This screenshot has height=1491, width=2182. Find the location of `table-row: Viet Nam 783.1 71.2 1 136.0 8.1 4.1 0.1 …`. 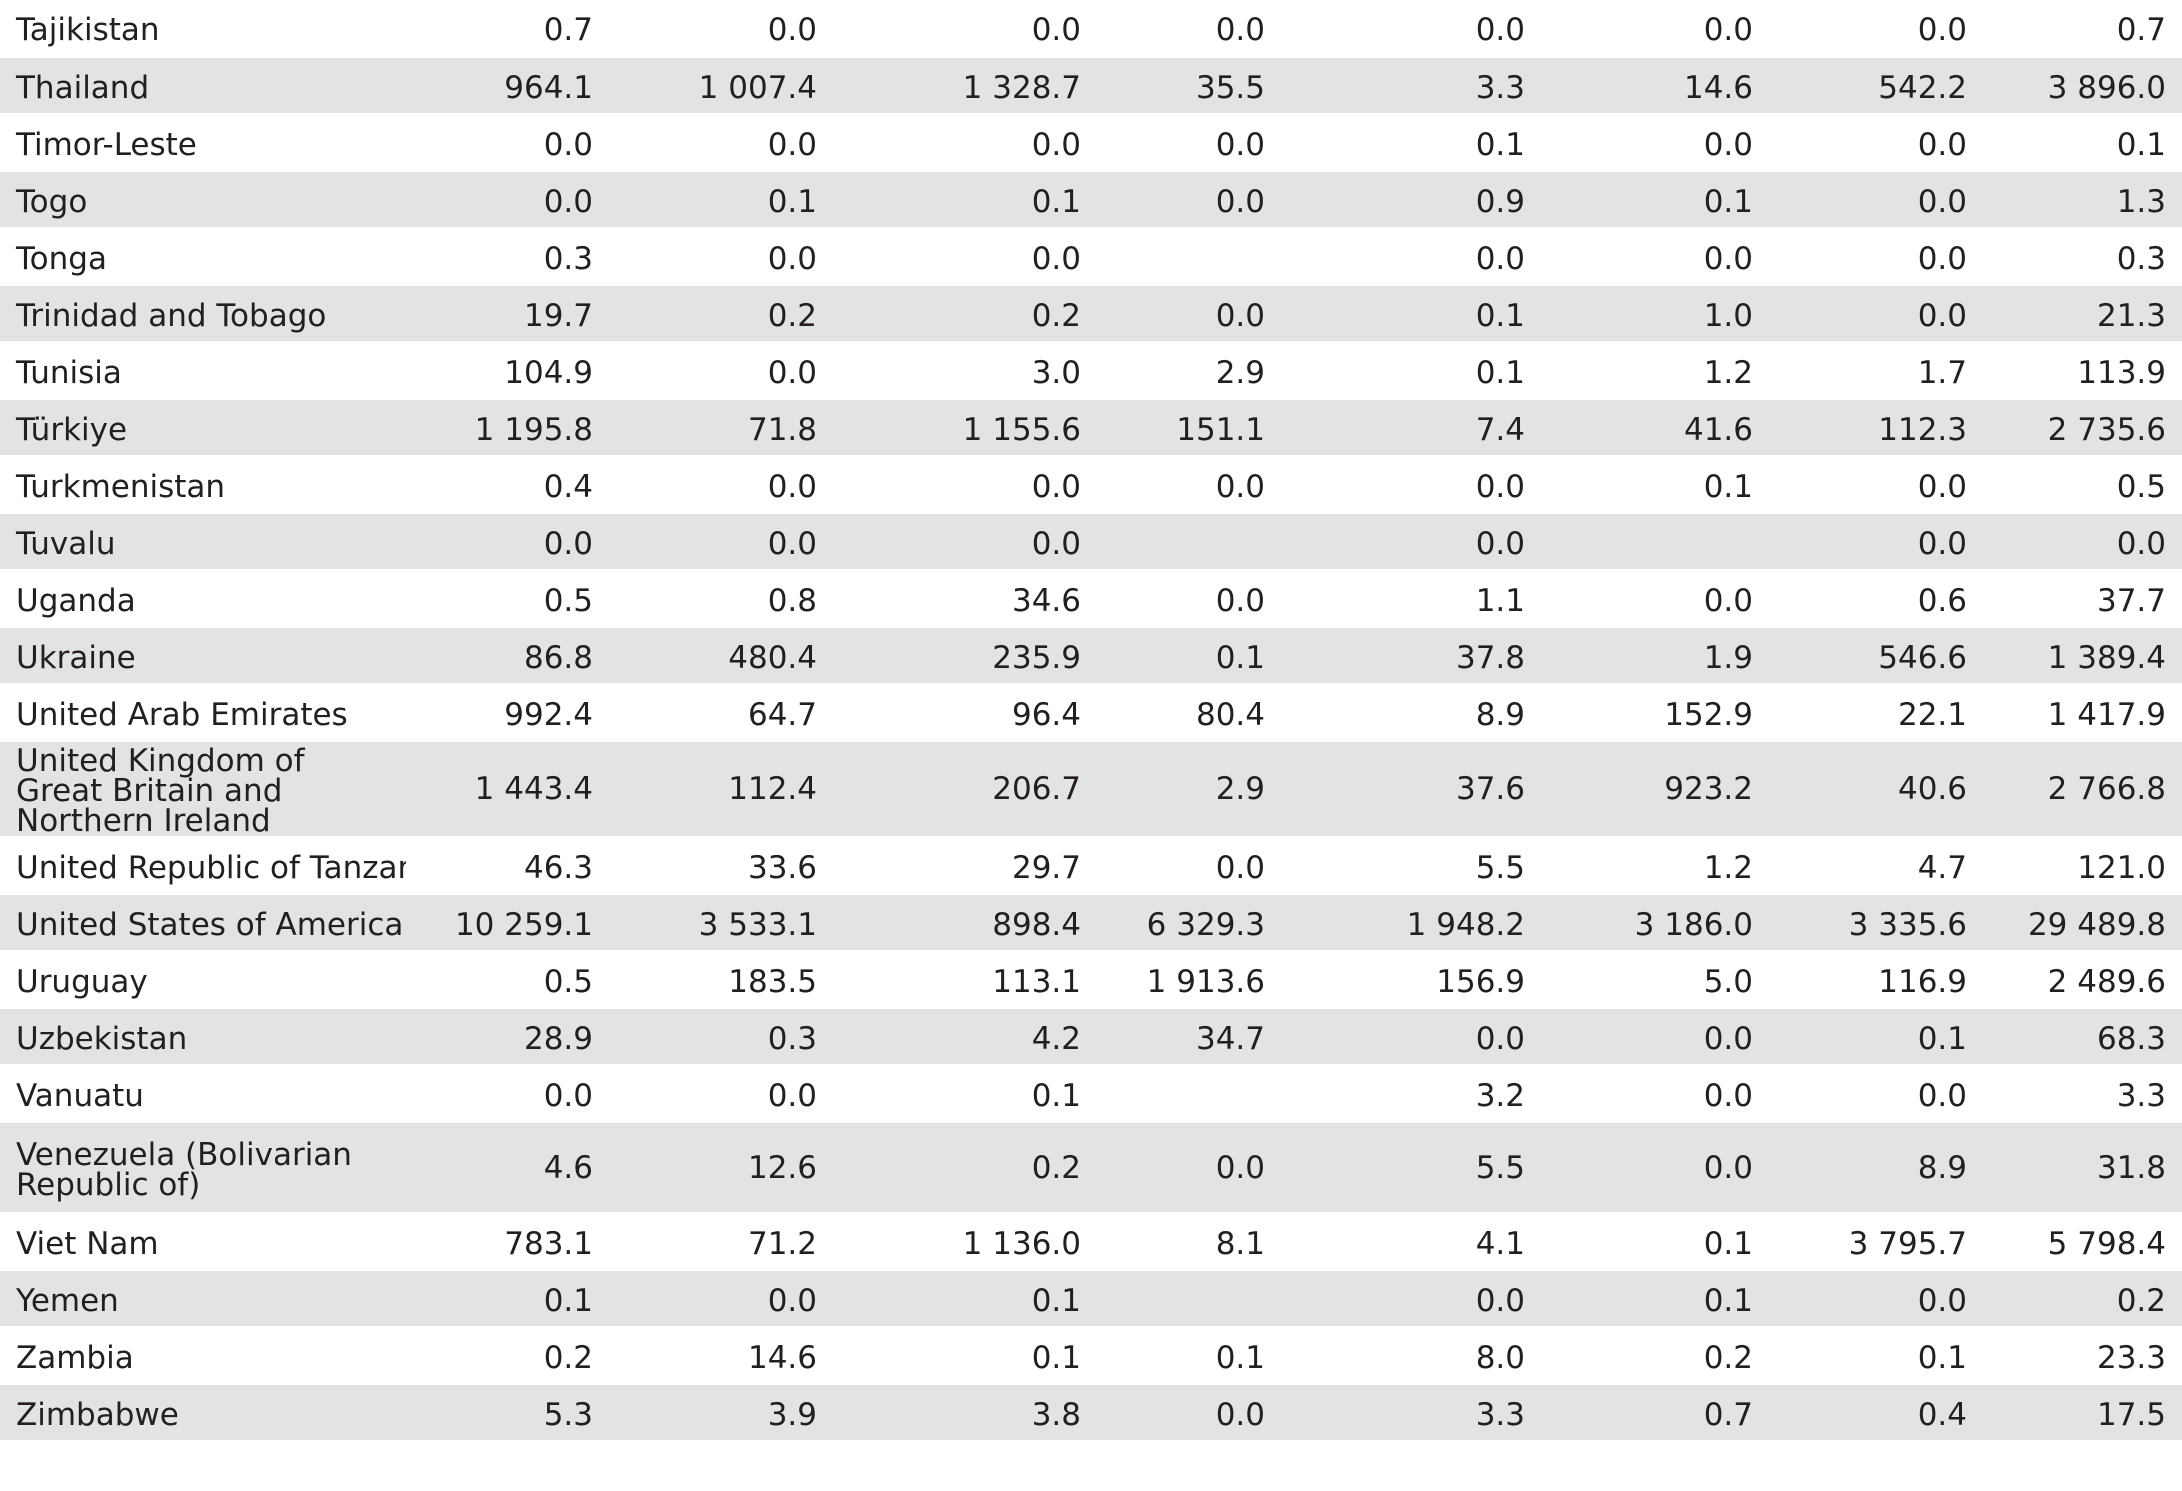

table-row: Viet Nam 783.1 71.2 1 136.0 8.1 4.1 0.1 … is located at coordinates (1091, 1242).